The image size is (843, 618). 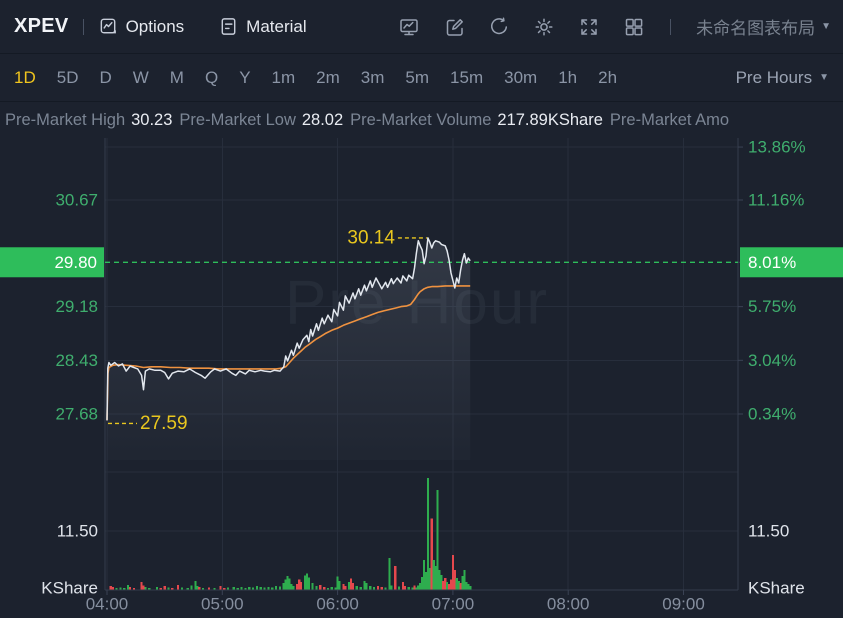 What do you see at coordinates (288, 353) in the screenshot?
I see `avg-price-line` at bounding box center [288, 353].